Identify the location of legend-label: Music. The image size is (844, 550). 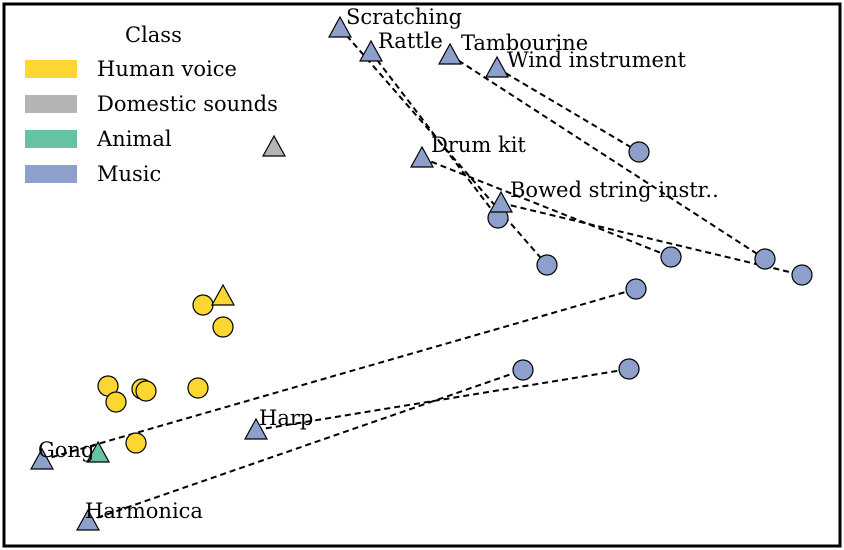
(129, 174).